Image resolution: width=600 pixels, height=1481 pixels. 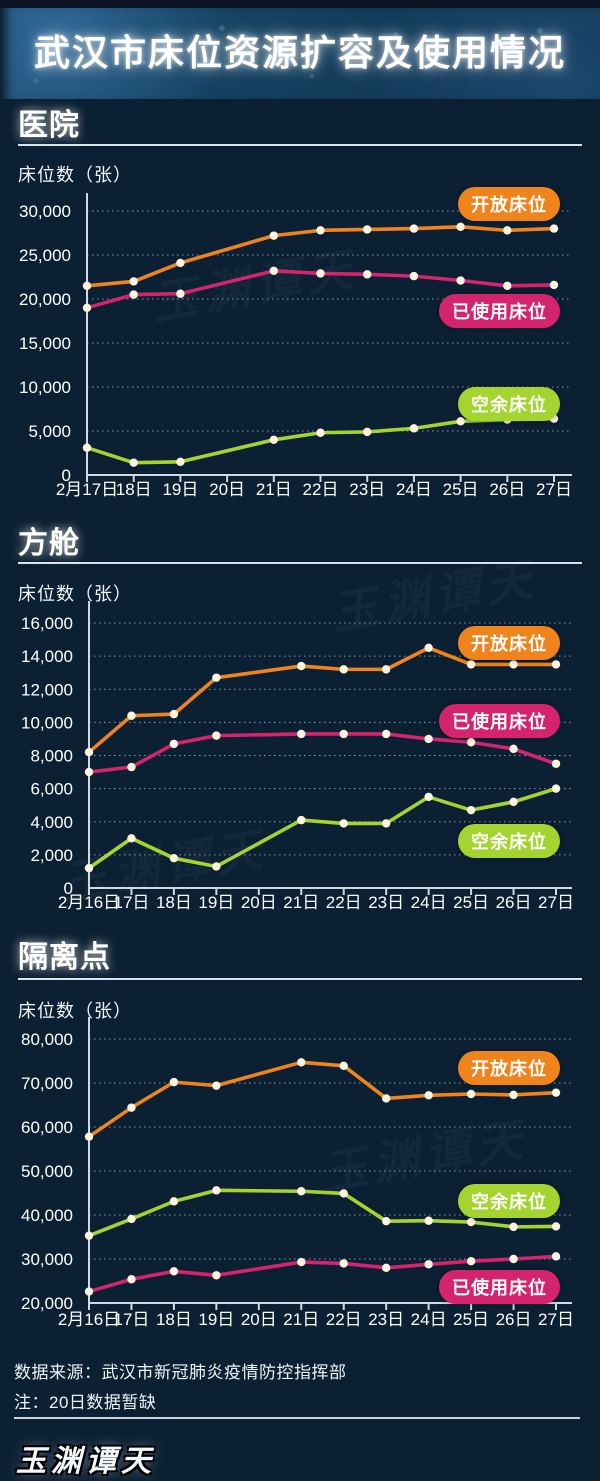 I want to click on x-tick-label: 2月17日, so click(x=87, y=489).